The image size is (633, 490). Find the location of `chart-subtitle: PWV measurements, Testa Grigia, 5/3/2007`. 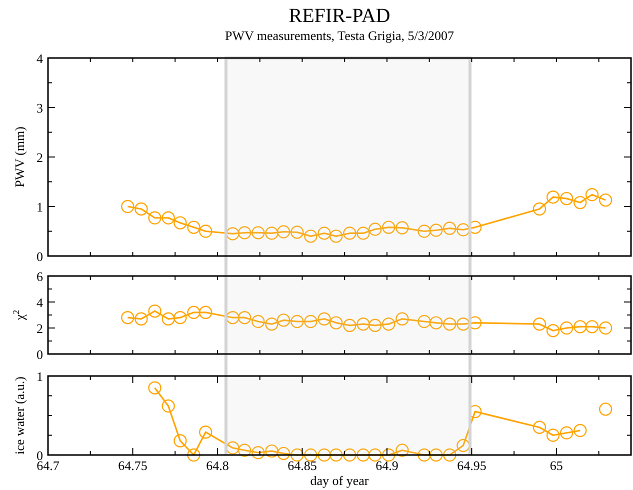

chart-subtitle: PWV measurements, Testa Grigia, 5/3/2007 is located at coordinates (339, 35).